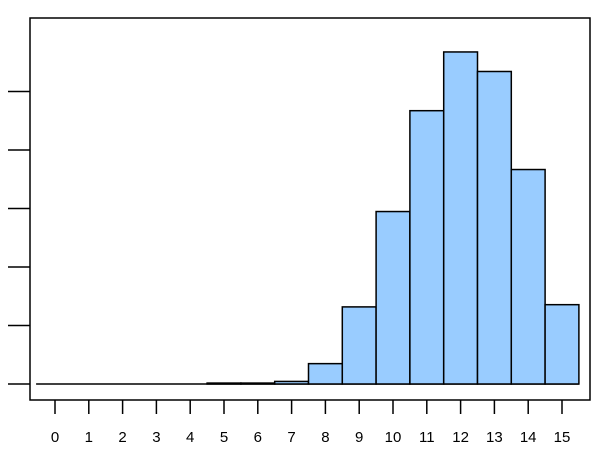 The width and height of the screenshot is (596, 453). Describe the element at coordinates (190, 437) in the screenshot. I see `x-tick-label-4: 4` at that location.